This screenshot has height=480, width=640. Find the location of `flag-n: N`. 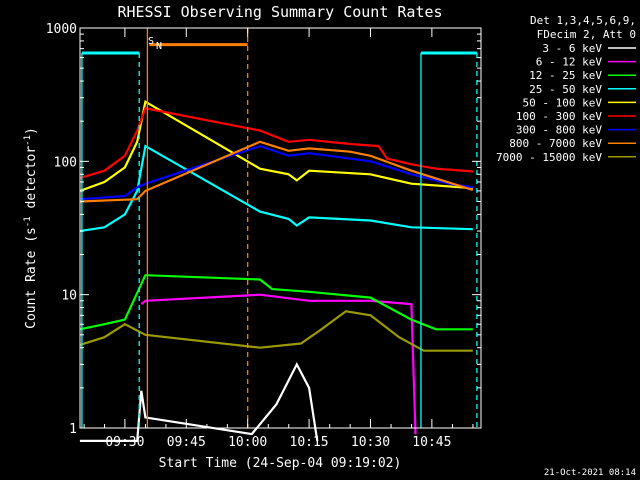

flag-n: N is located at coordinates (159, 46).